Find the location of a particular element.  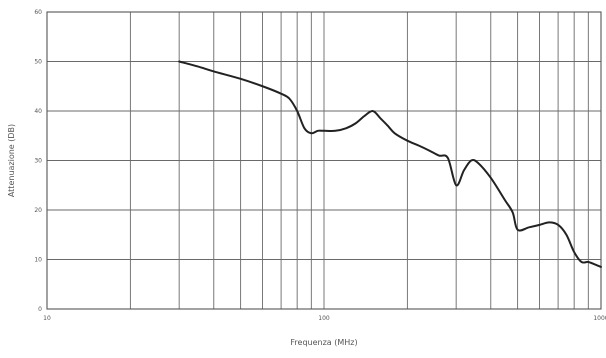

y-tick-label: 60 is located at coordinates (38, 12).